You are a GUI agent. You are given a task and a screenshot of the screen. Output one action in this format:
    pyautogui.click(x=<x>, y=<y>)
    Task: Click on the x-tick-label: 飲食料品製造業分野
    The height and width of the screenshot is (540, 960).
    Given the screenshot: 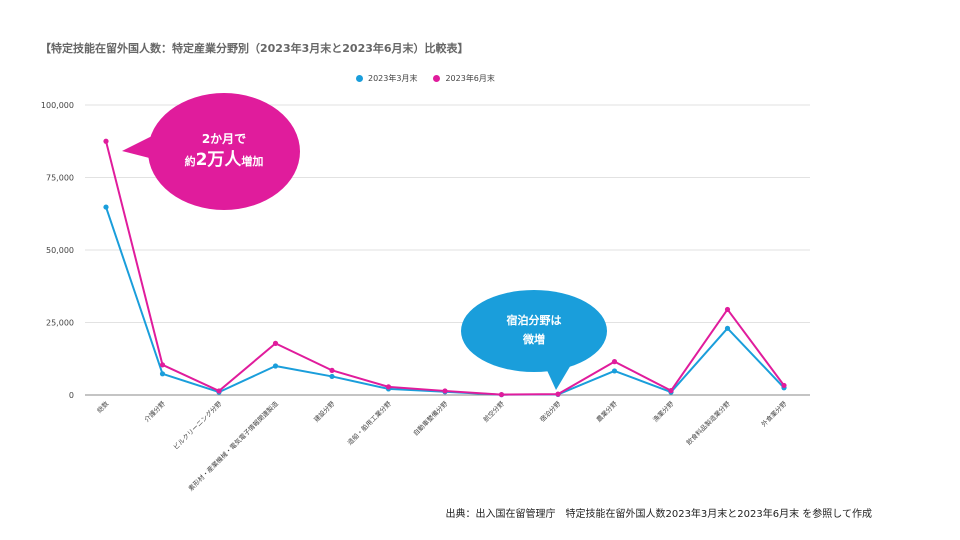 What is the action you would take?
    pyautogui.click(x=708, y=423)
    